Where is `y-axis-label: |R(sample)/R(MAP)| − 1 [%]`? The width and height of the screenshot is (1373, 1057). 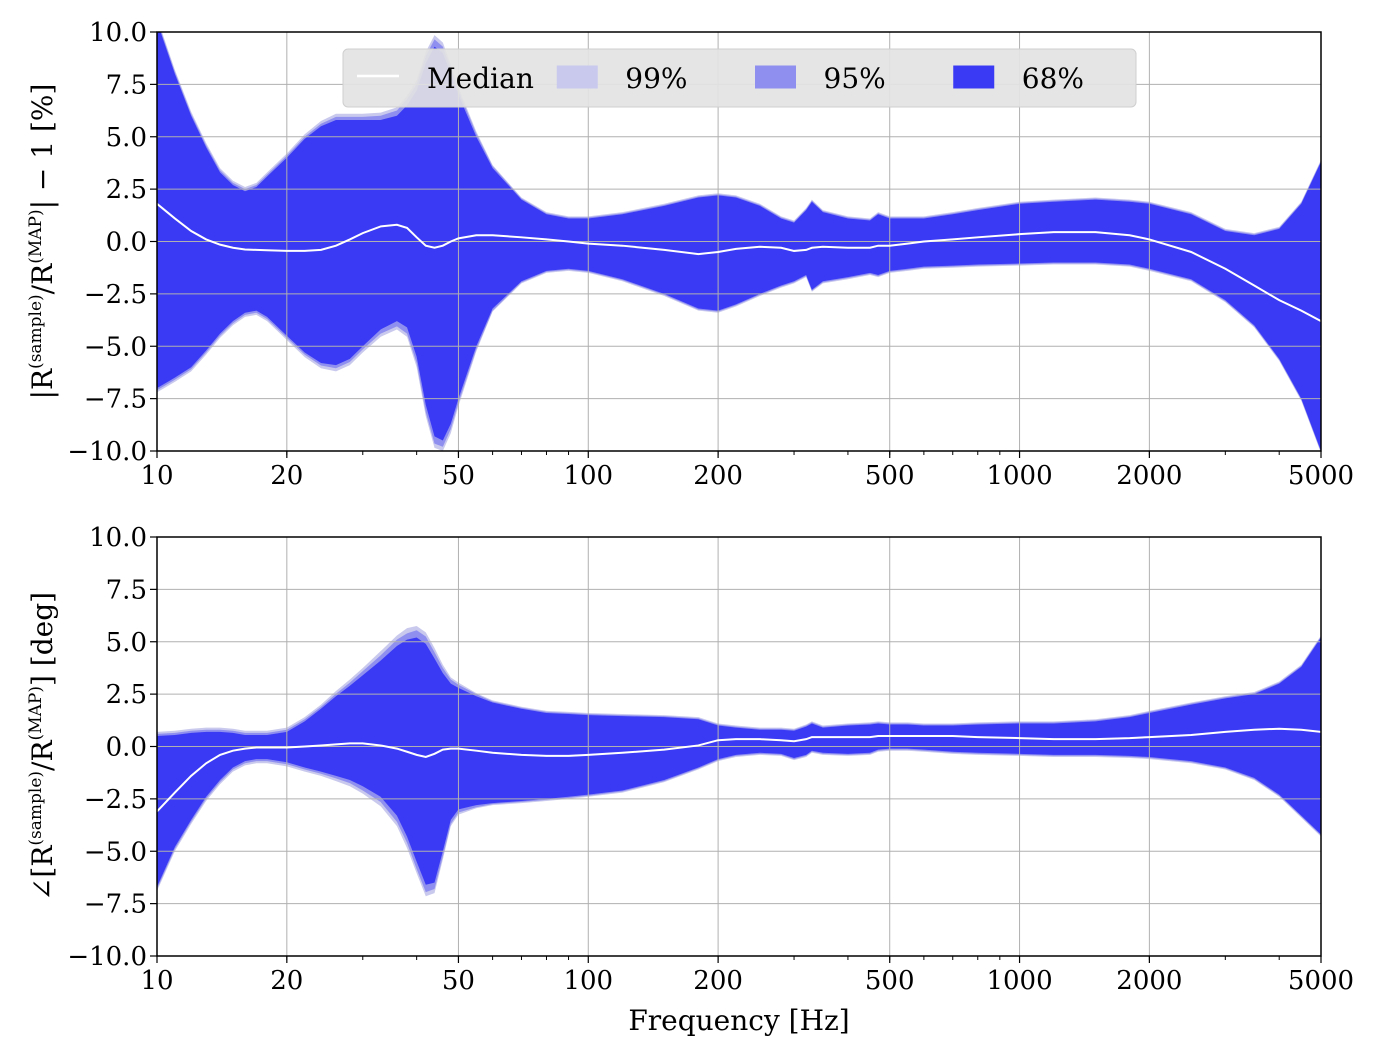 y-axis-label: |R(sample)/R(MAP)| − 1 [%] is located at coordinates (42, 242).